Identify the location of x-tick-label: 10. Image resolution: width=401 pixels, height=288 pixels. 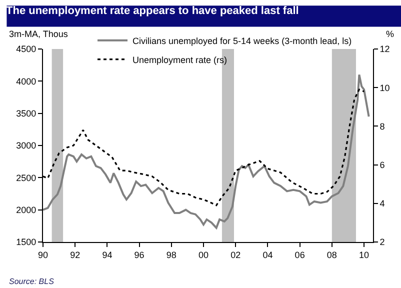
(364, 255).